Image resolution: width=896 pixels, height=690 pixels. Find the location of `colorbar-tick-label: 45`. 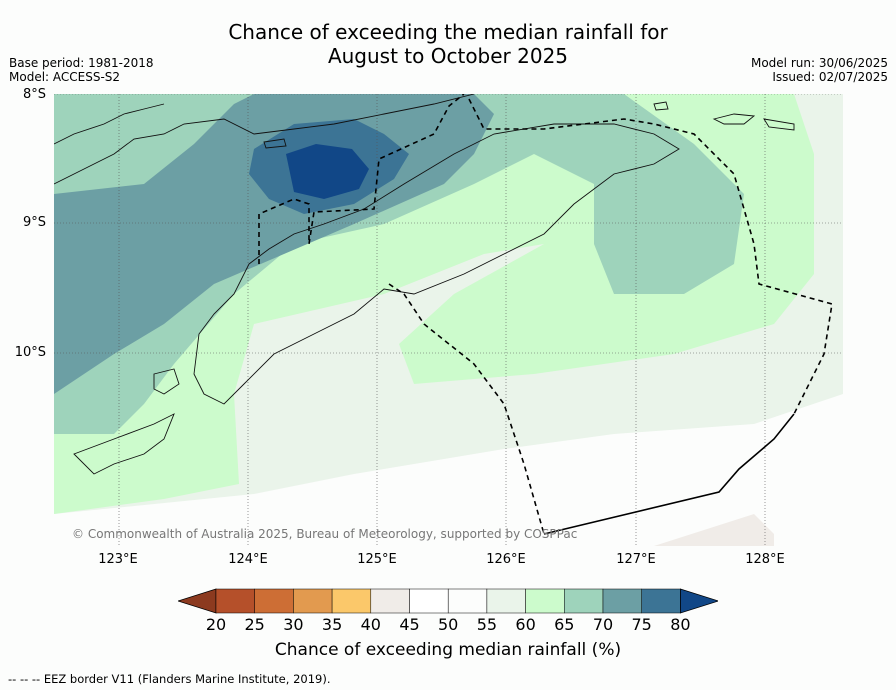

colorbar-tick-label: 45 is located at coordinates (409, 624).